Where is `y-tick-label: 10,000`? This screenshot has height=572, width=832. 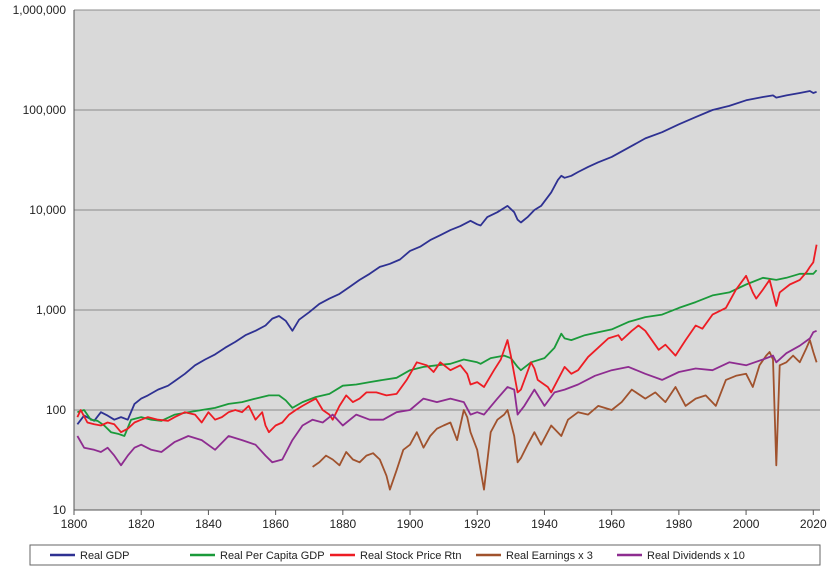
y-tick-label: 10,000 is located at coordinates (47, 210).